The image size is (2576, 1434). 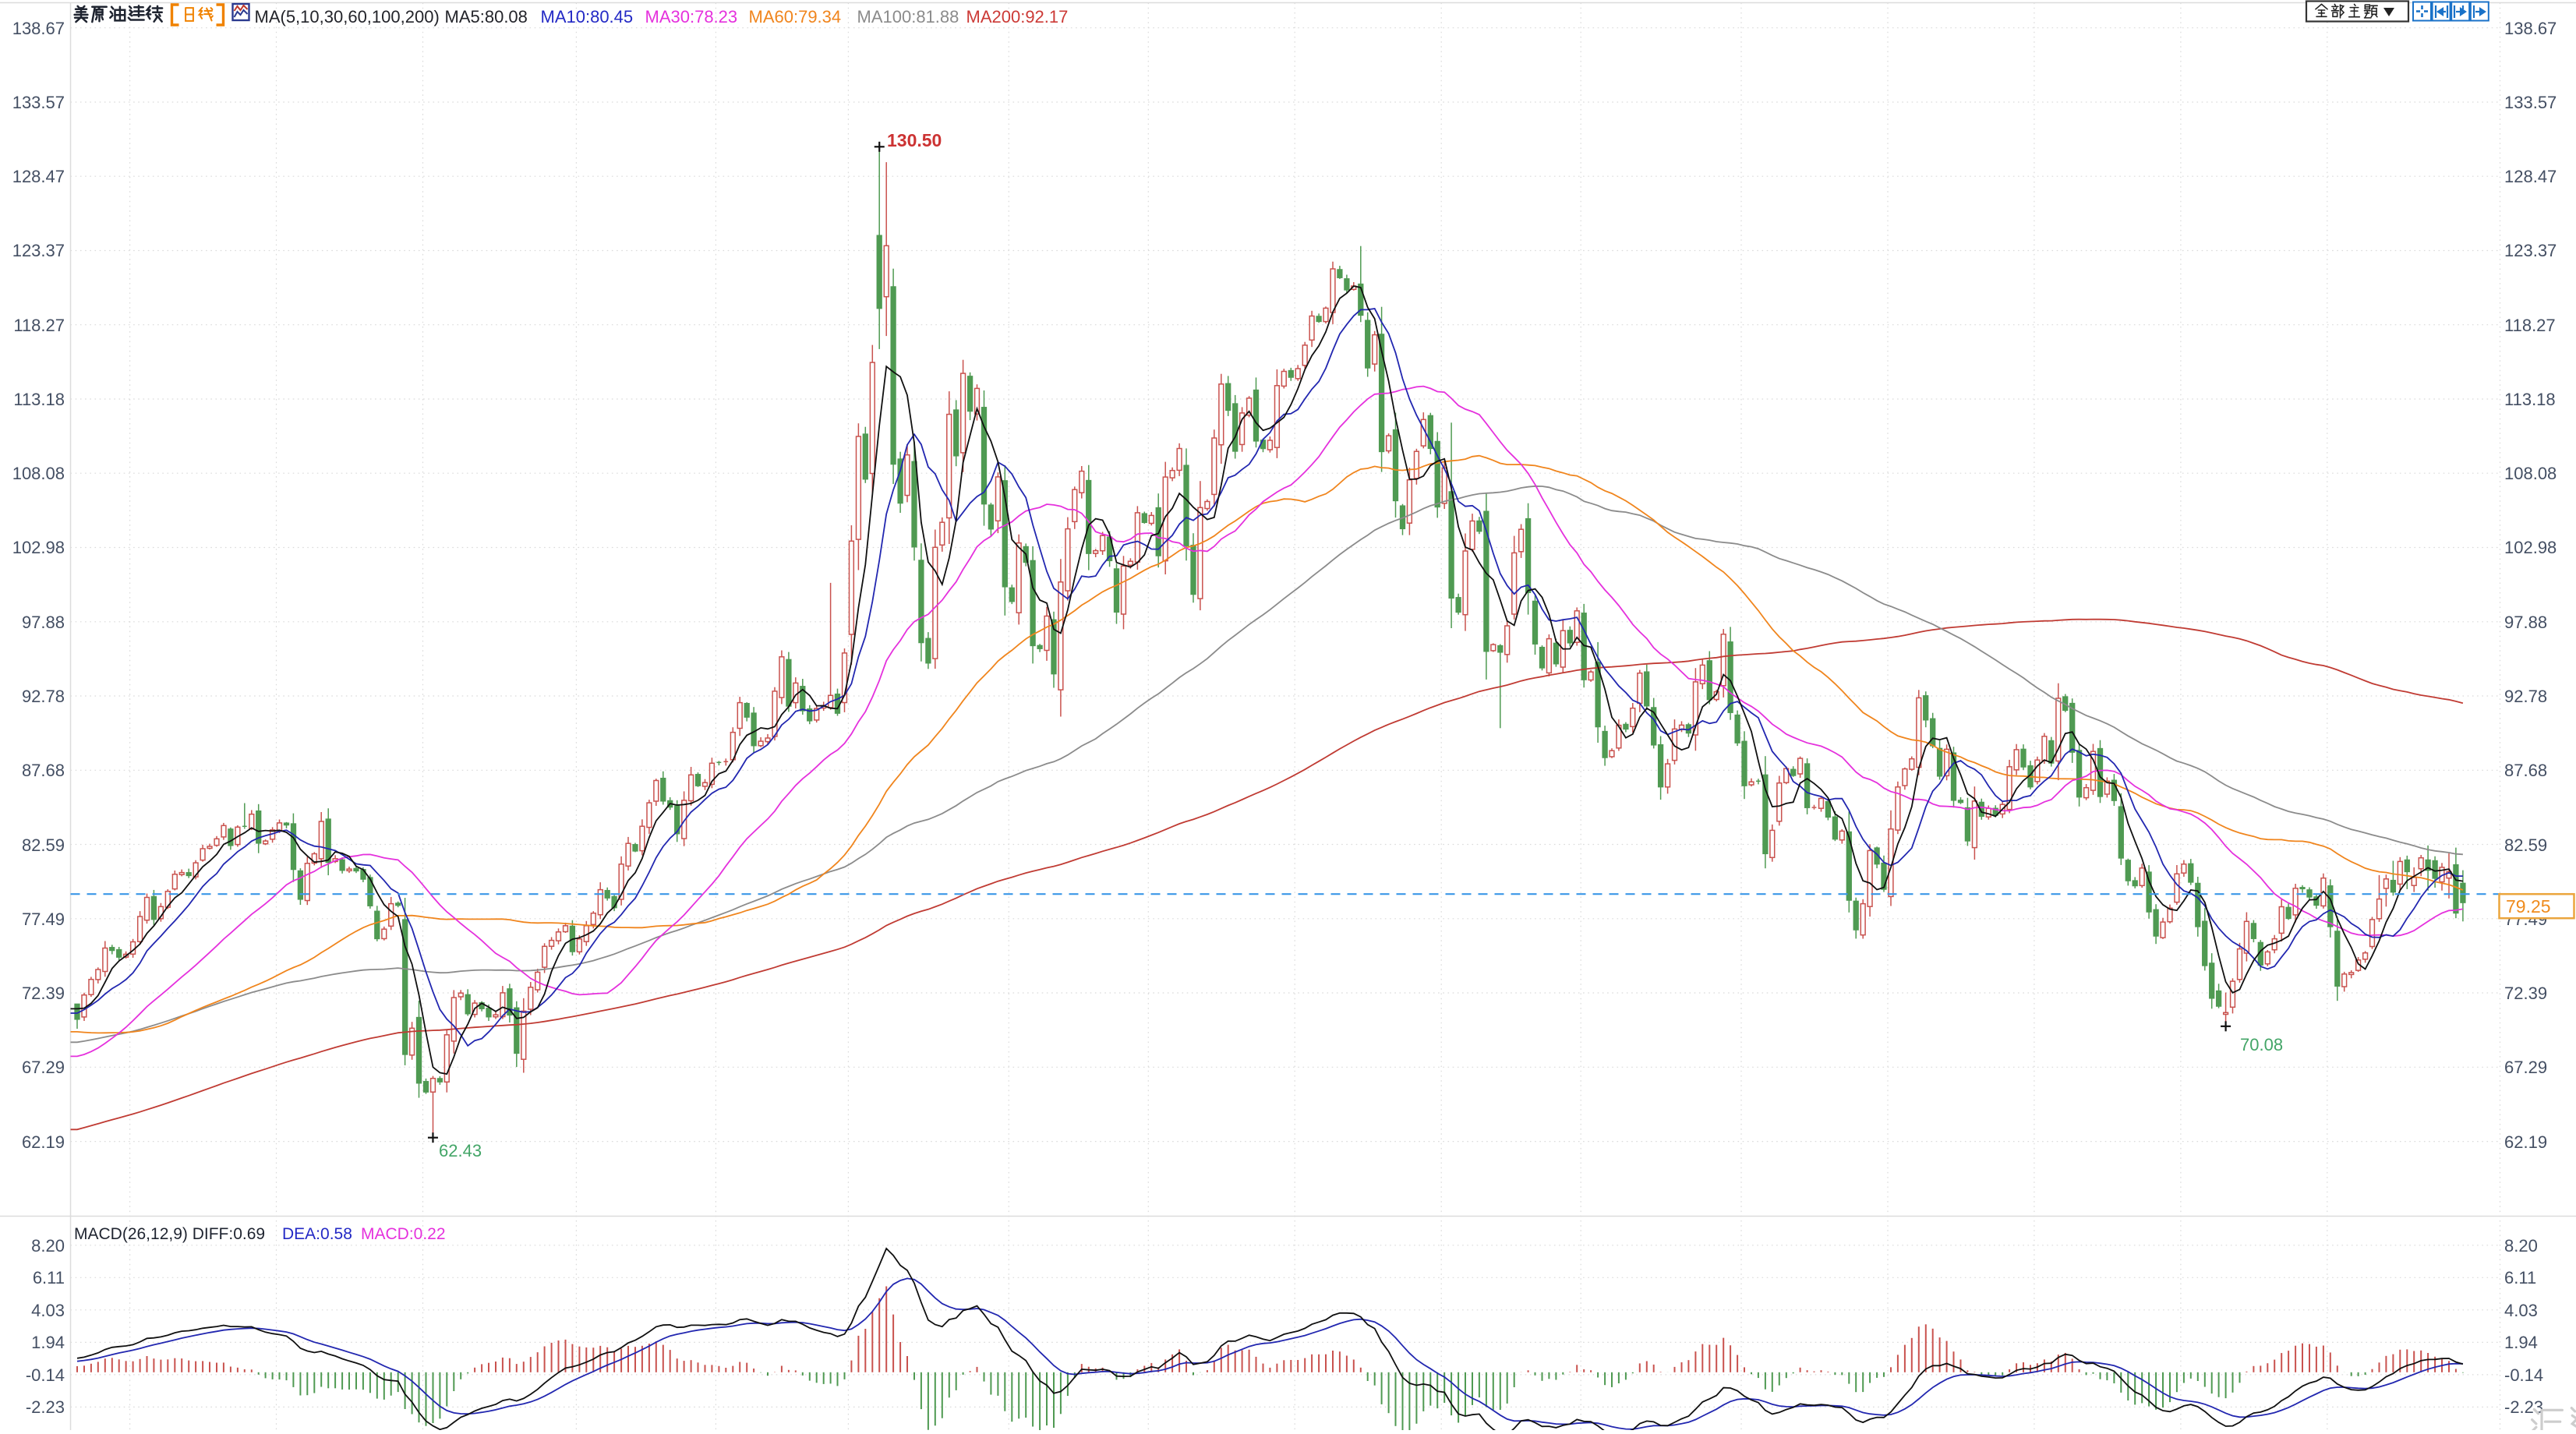 I want to click on svg-text: MA30:78.23, so click(x=691, y=16).